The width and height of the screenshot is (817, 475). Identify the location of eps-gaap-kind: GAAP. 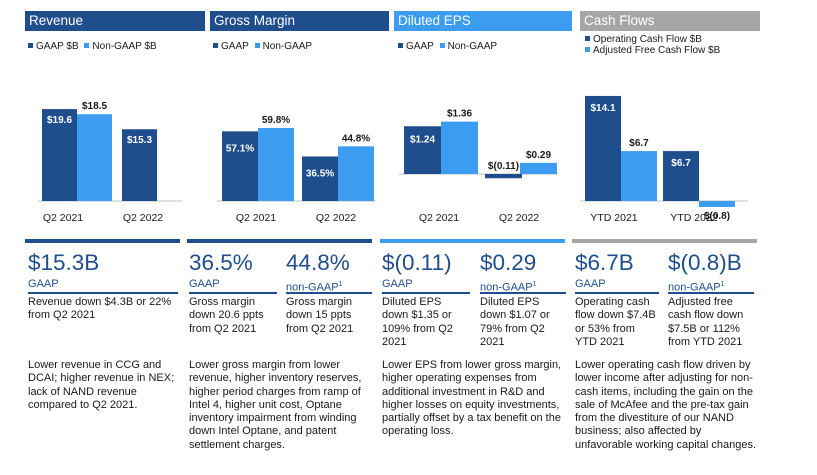
(397, 284).